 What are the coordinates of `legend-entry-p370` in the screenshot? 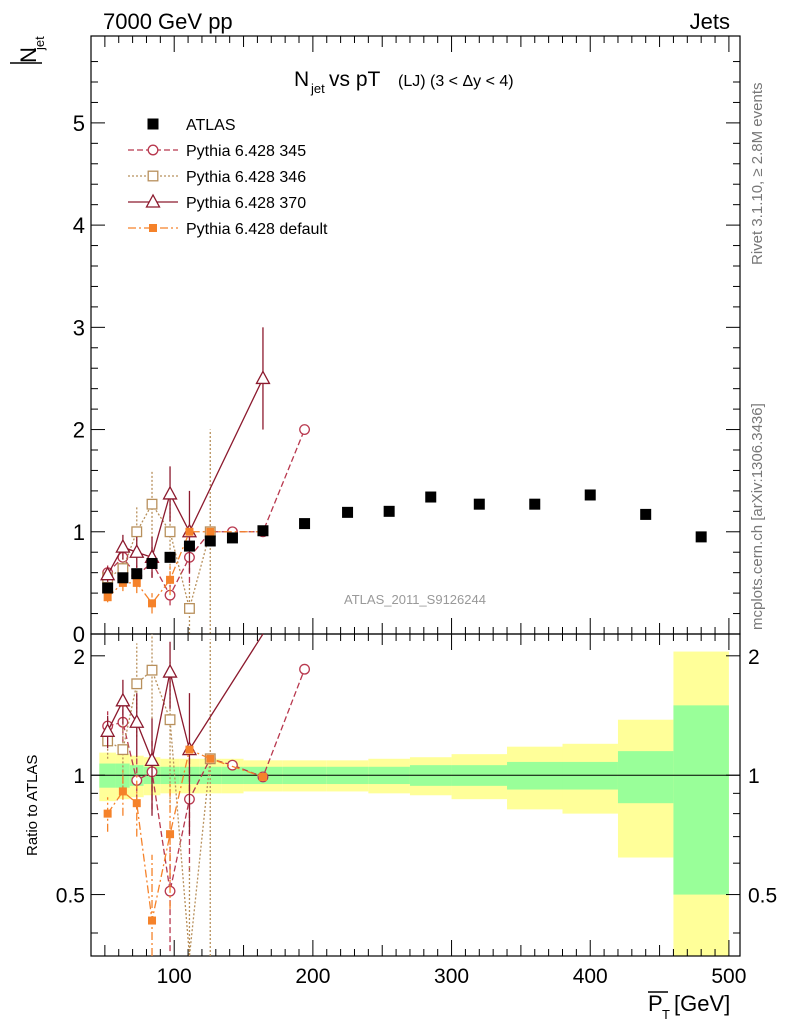 It's located at (153, 200).